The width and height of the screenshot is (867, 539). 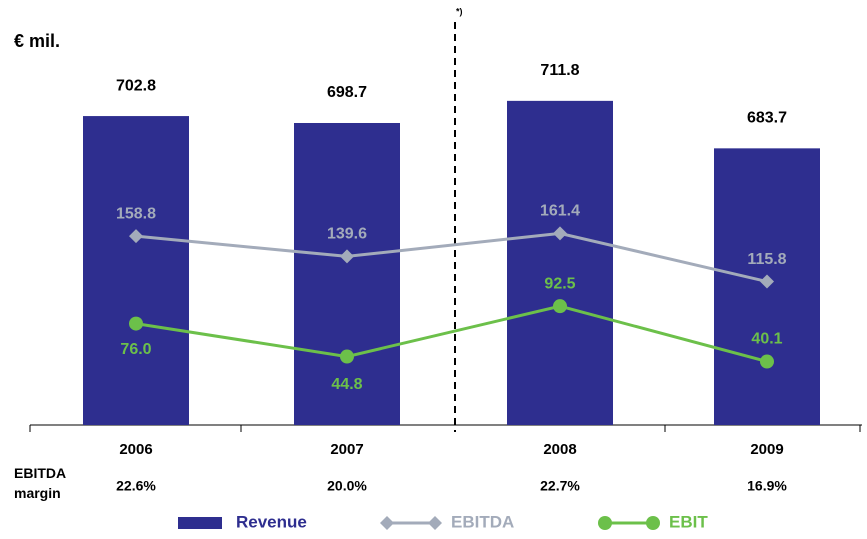 I want to click on unit-label: € mil., so click(x=37, y=41).